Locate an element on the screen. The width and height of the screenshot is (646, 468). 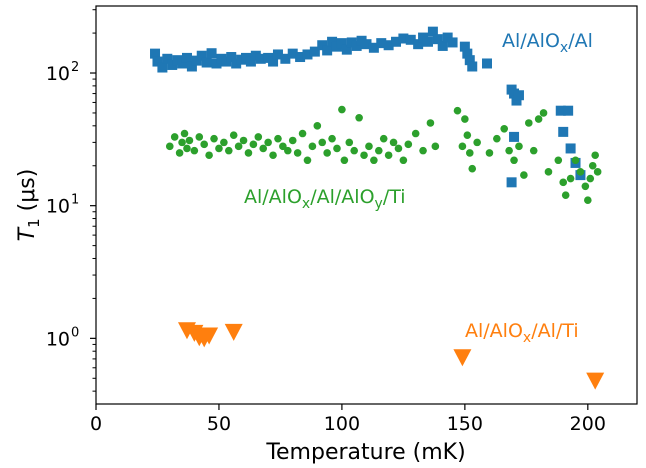
y-tick-exponent: 1 is located at coordinates (75, 200).